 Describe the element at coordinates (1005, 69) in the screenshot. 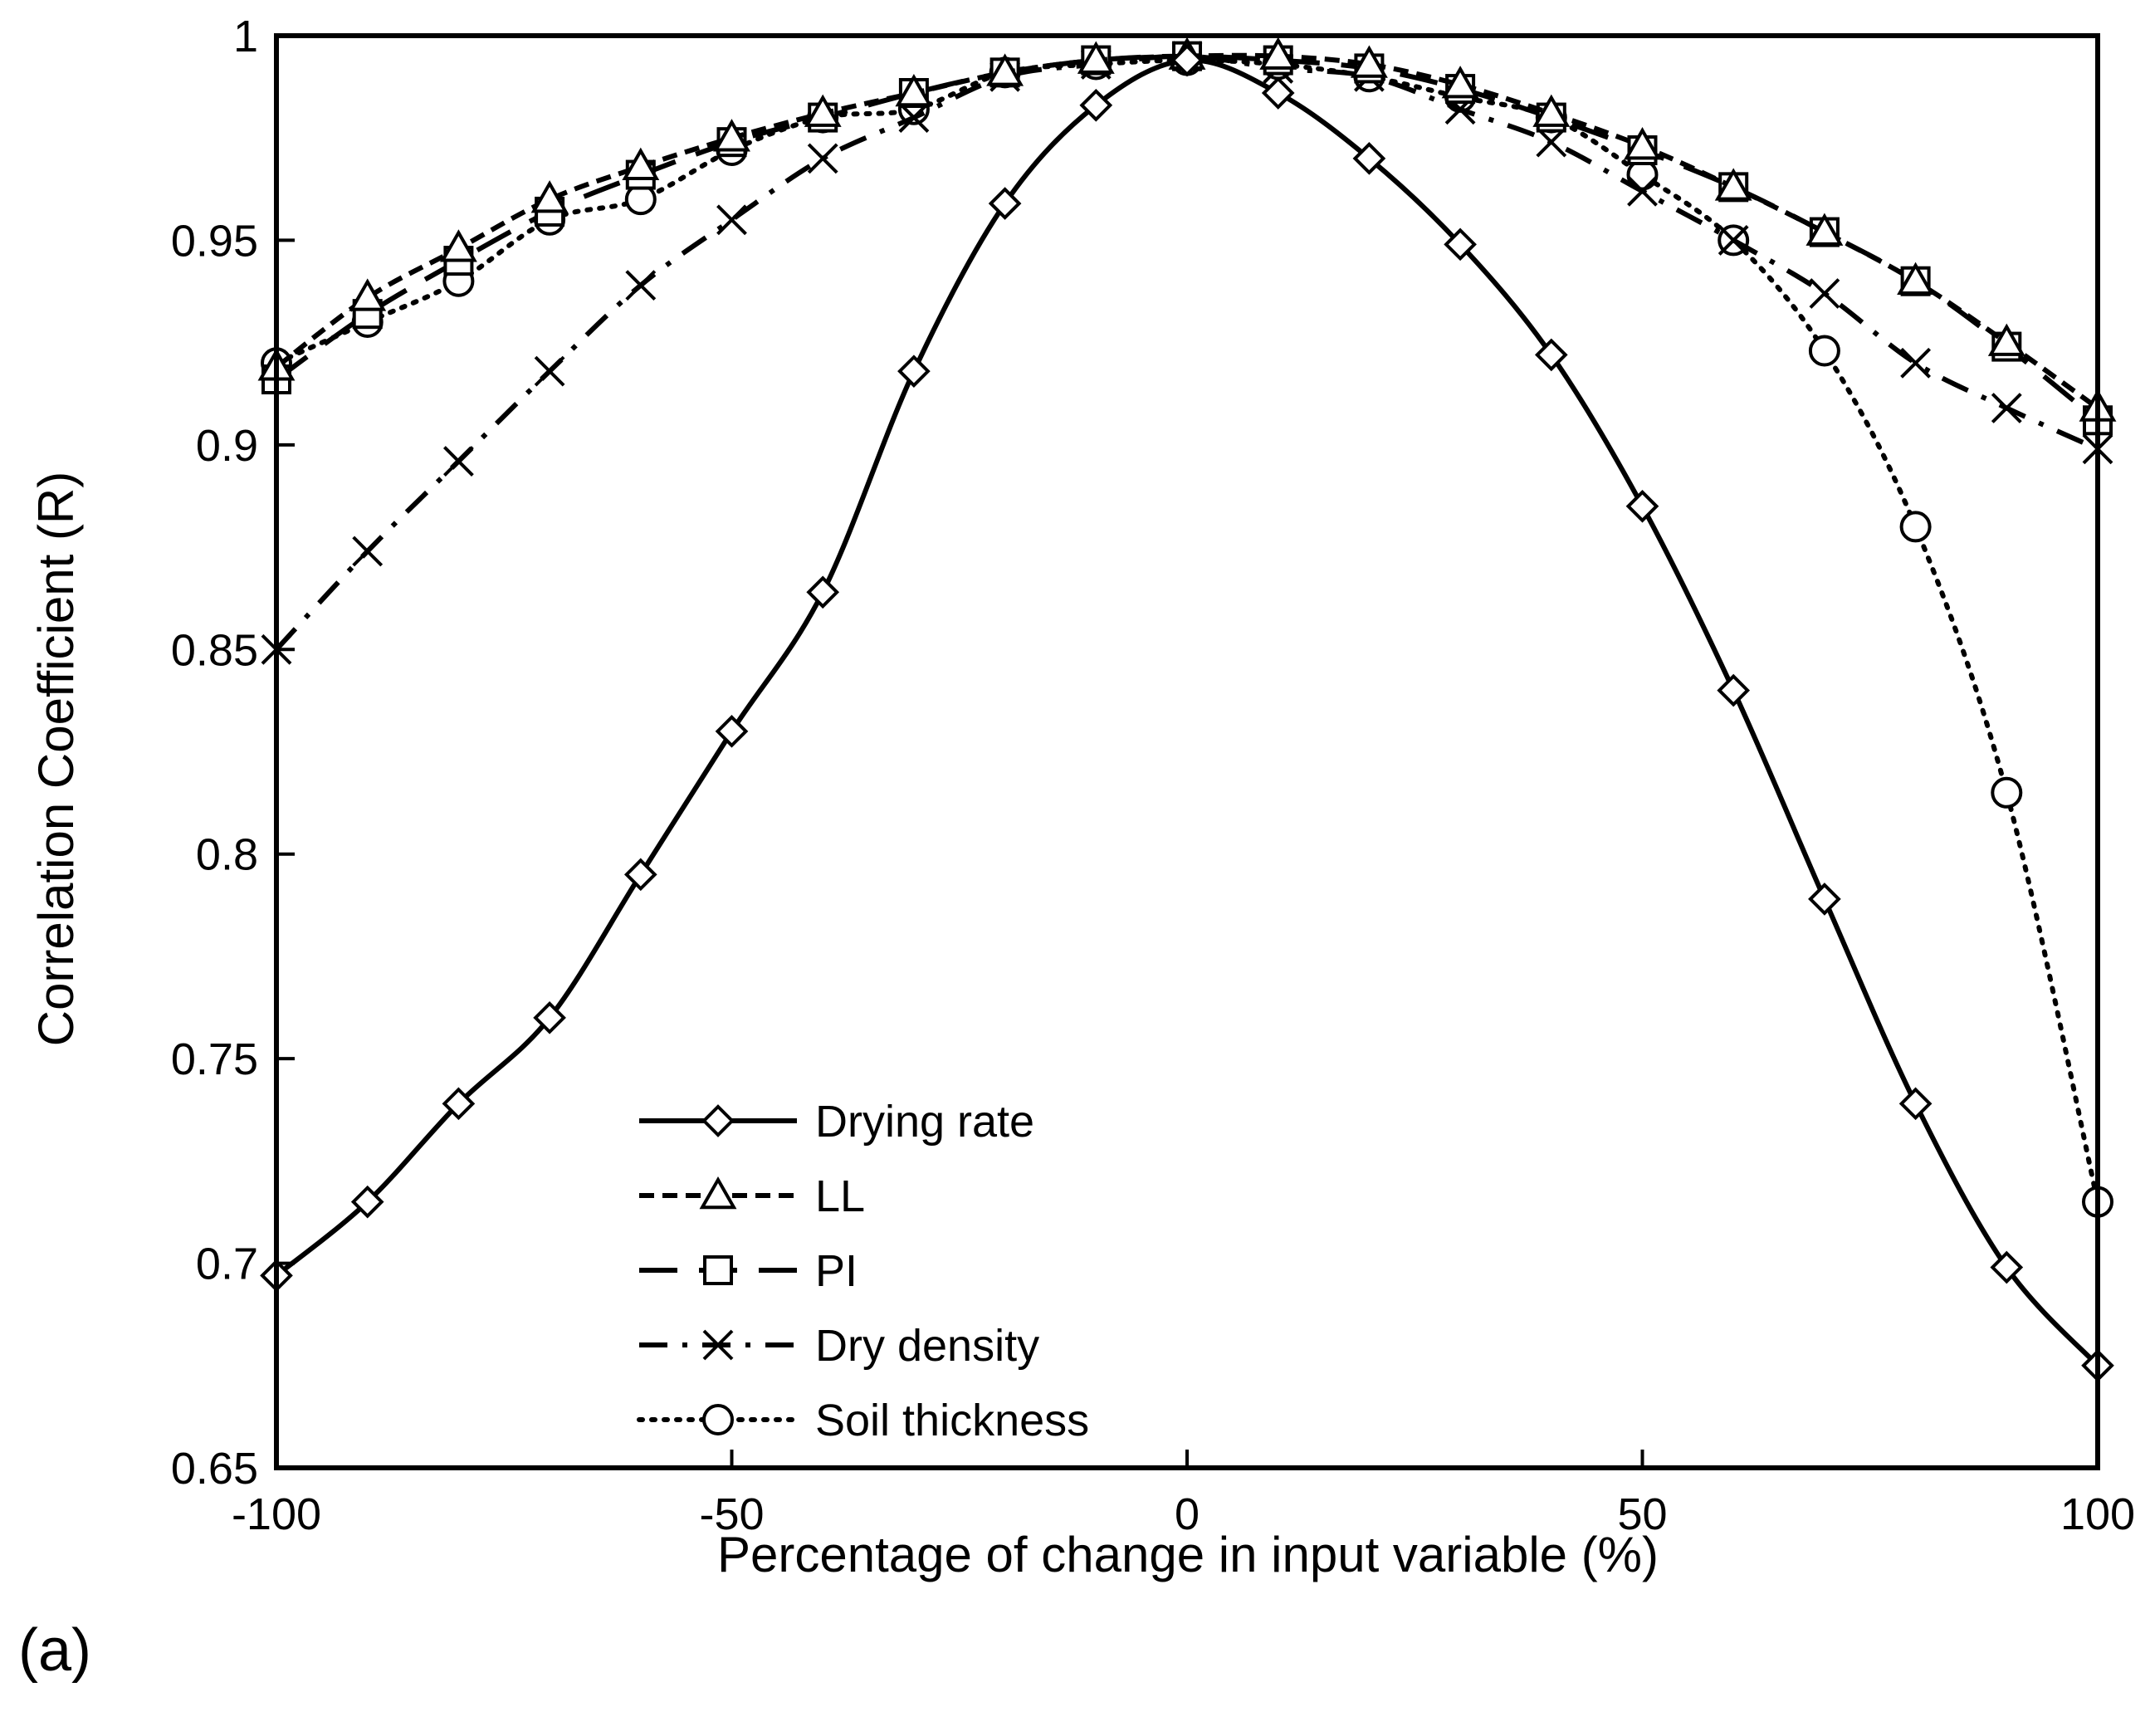

I see `data-point-ll--20` at that location.